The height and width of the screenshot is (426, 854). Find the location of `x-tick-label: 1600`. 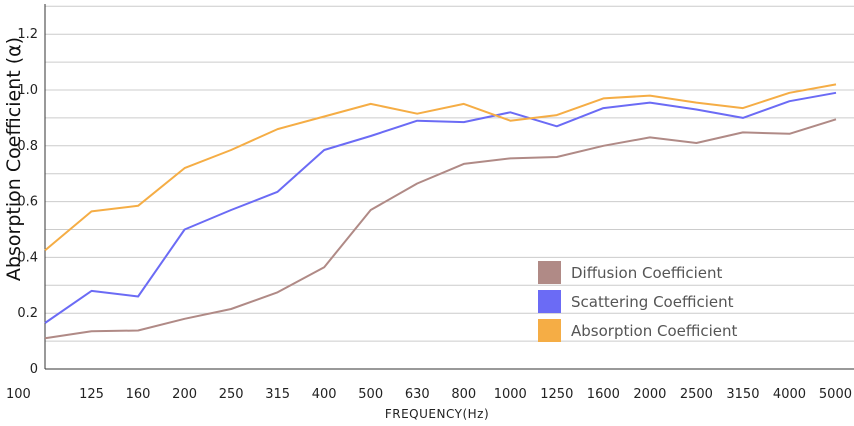

x-tick-label: 1600 is located at coordinates (603, 394).